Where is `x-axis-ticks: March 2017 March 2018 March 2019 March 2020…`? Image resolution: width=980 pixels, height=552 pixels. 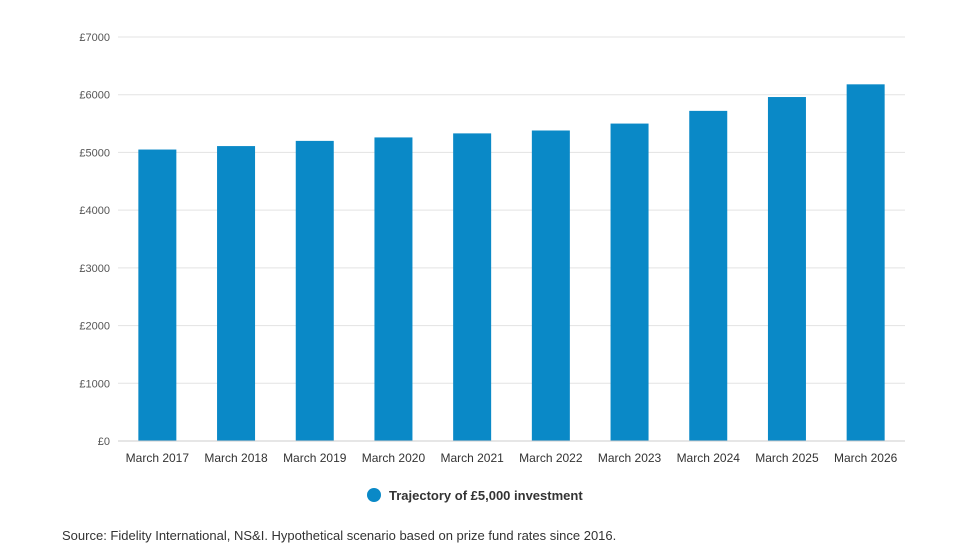 x-axis-ticks: March 2017 March 2018 March 2019 March 2020… is located at coordinates (512, 458).